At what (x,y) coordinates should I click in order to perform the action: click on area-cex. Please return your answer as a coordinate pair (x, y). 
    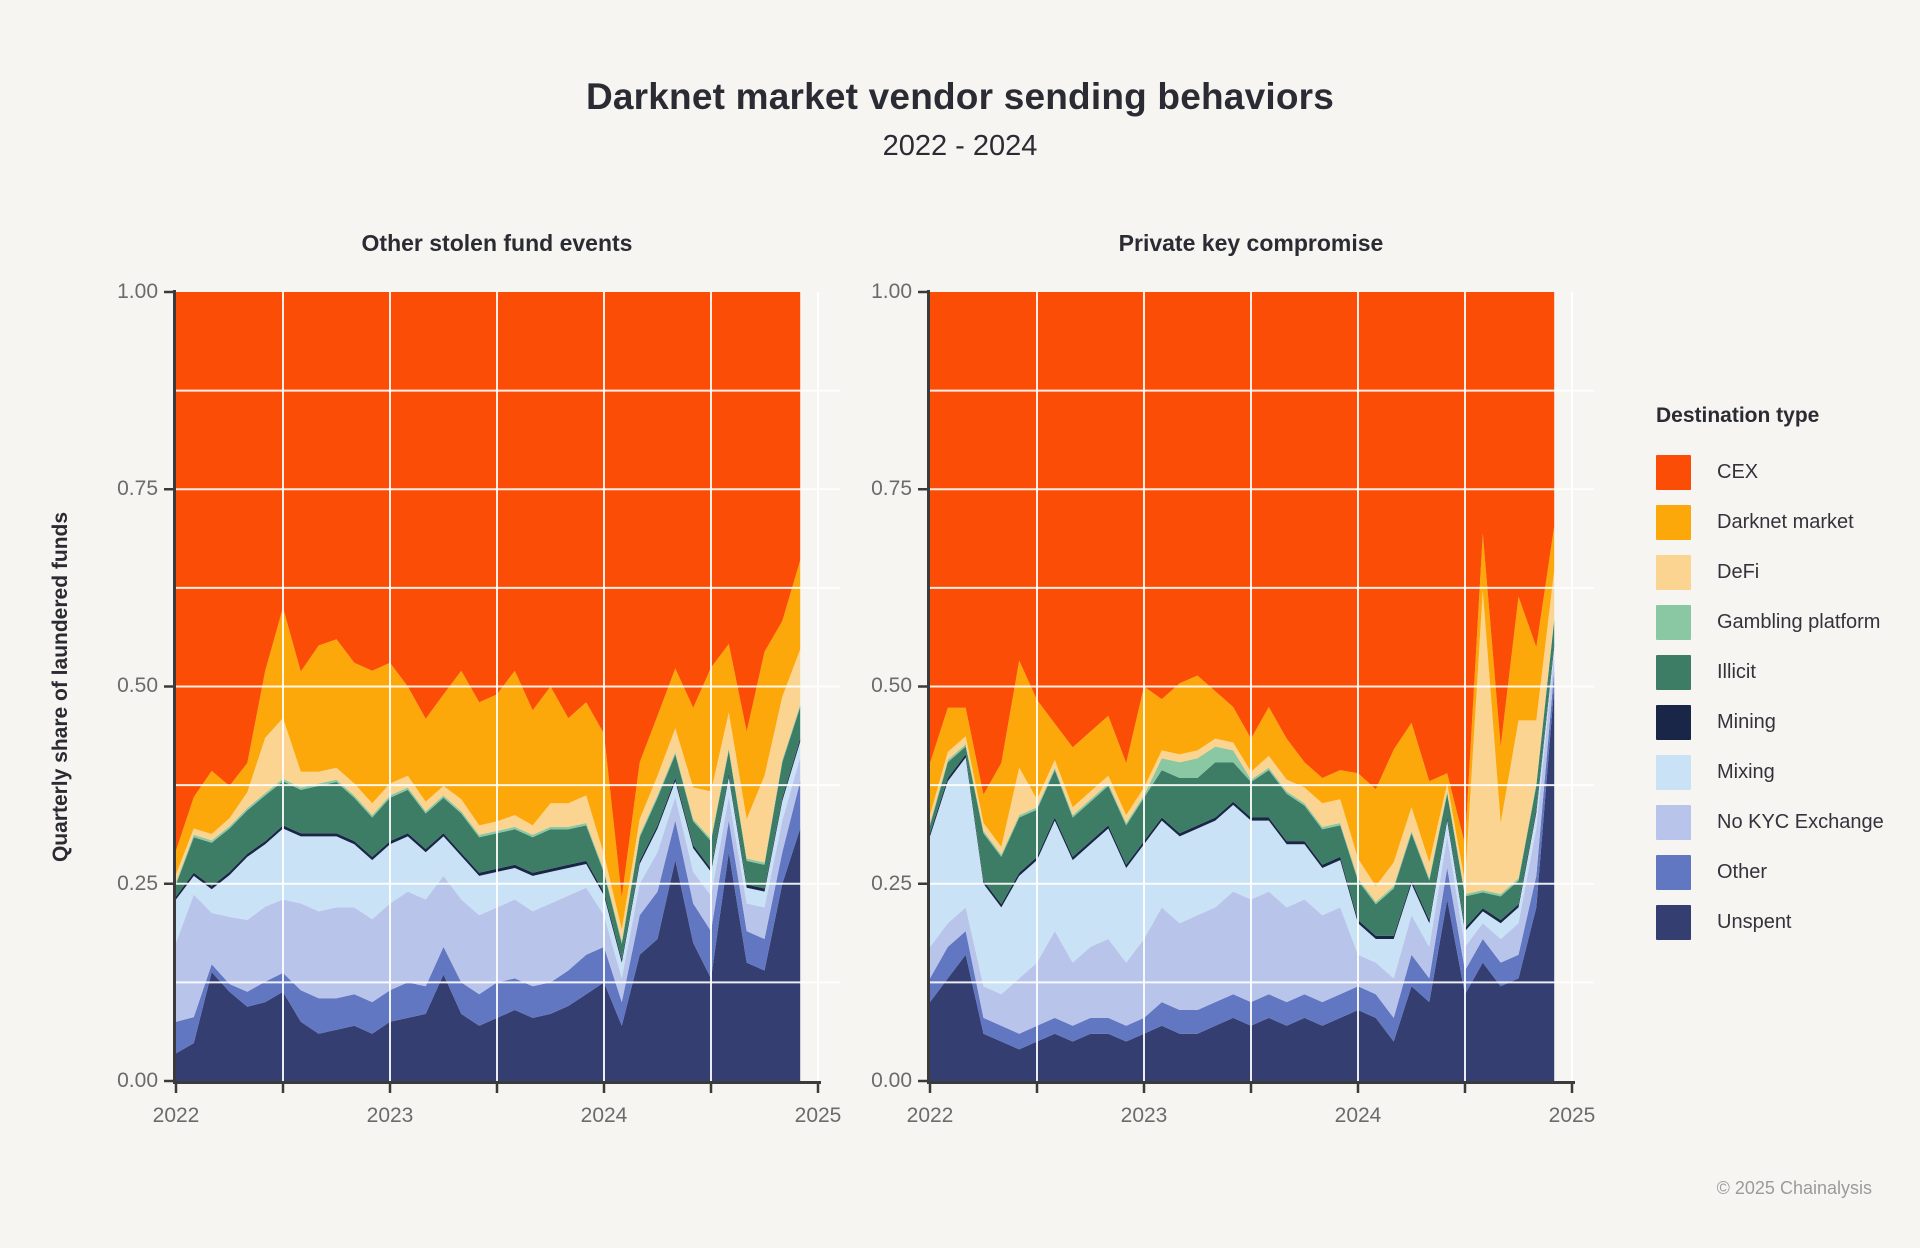
    Looking at the image, I should click on (1242, 568).